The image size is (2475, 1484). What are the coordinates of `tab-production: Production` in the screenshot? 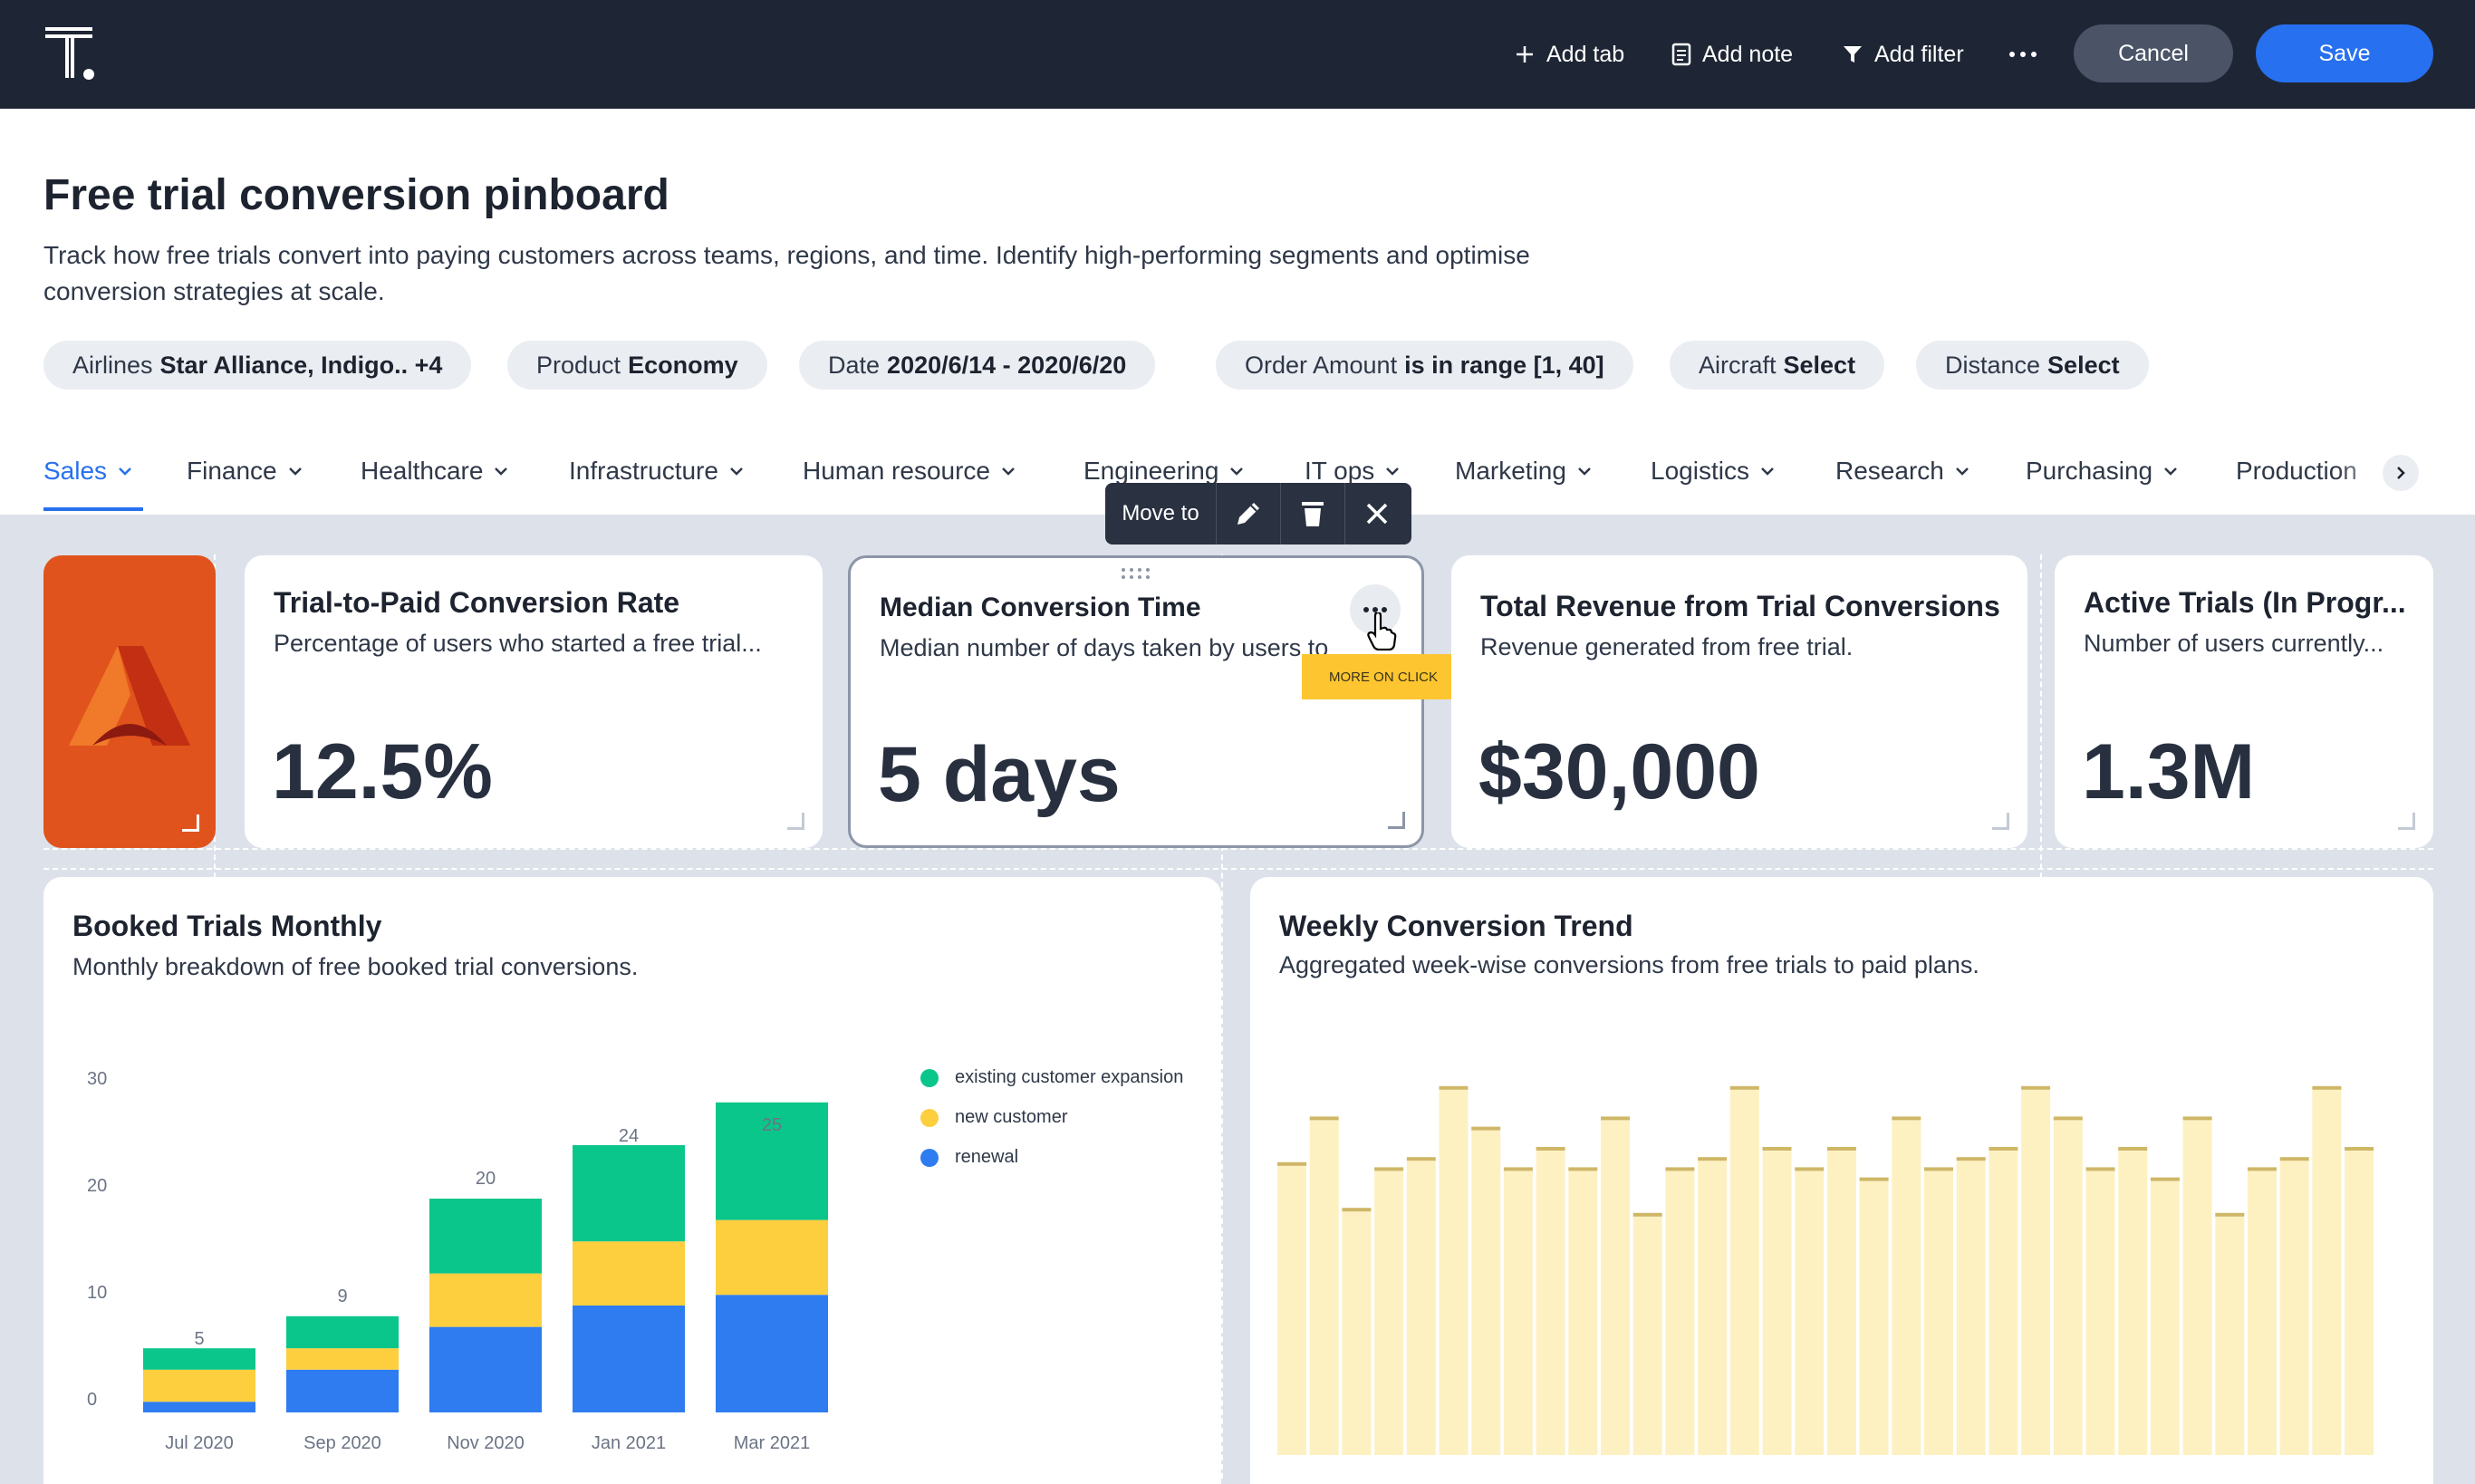 It's located at (2296, 471).